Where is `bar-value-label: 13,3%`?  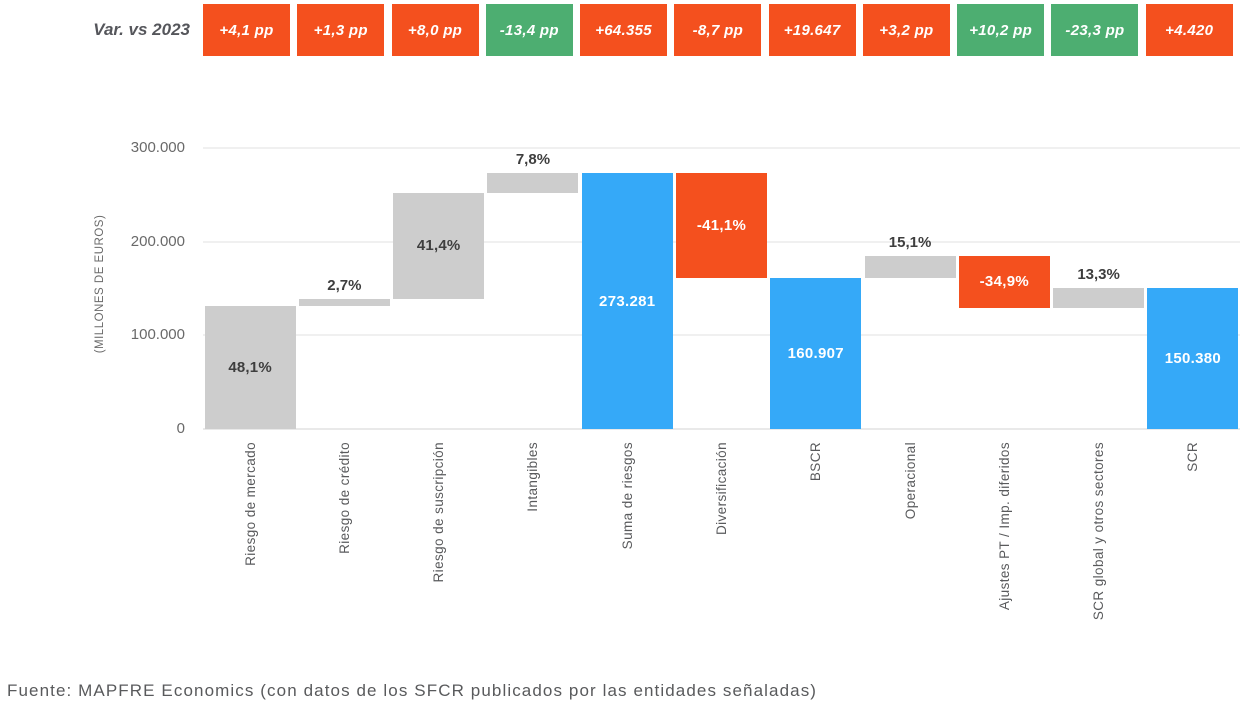 bar-value-label: 13,3% is located at coordinates (1098, 275).